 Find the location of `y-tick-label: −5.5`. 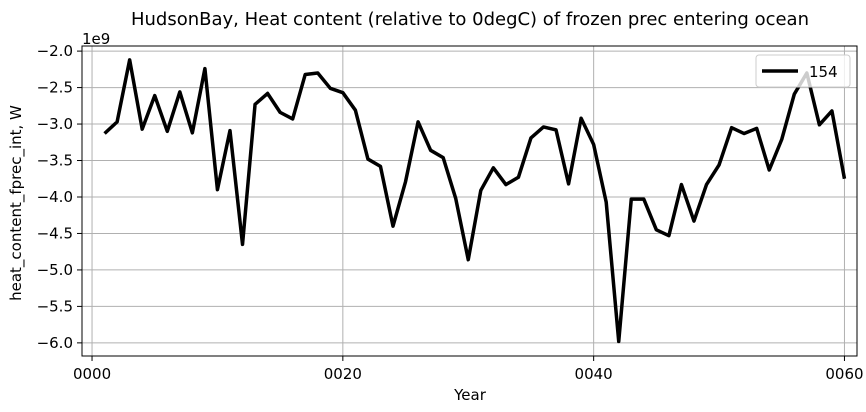

y-tick-label: −5.5 is located at coordinates (55, 306).